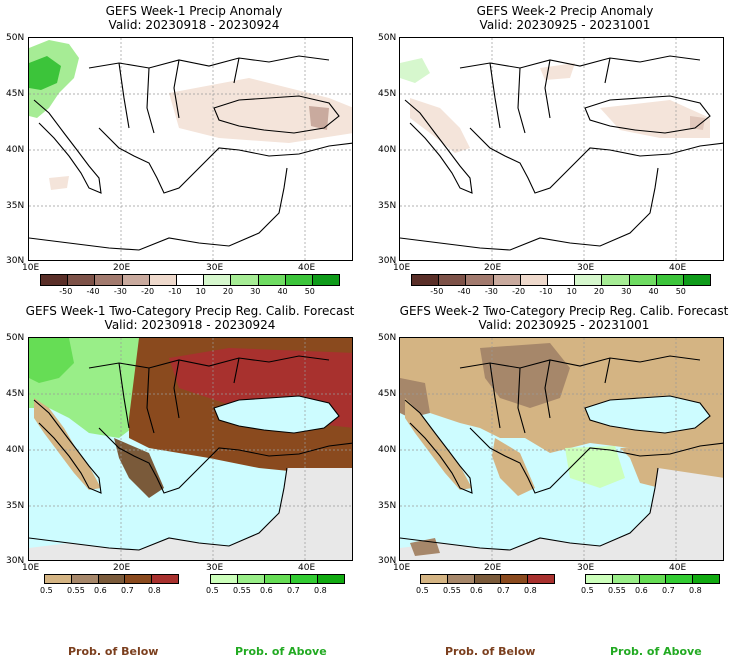  I want to click on green-anomaly-area, so click(415, 70).